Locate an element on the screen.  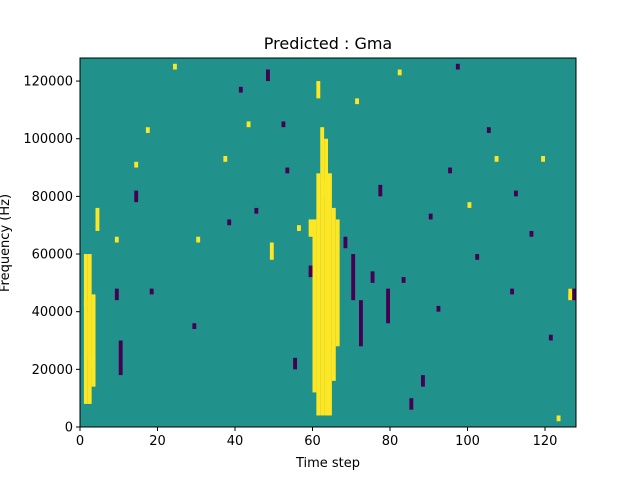
y-tick-label: 40000 is located at coordinates (52, 312).